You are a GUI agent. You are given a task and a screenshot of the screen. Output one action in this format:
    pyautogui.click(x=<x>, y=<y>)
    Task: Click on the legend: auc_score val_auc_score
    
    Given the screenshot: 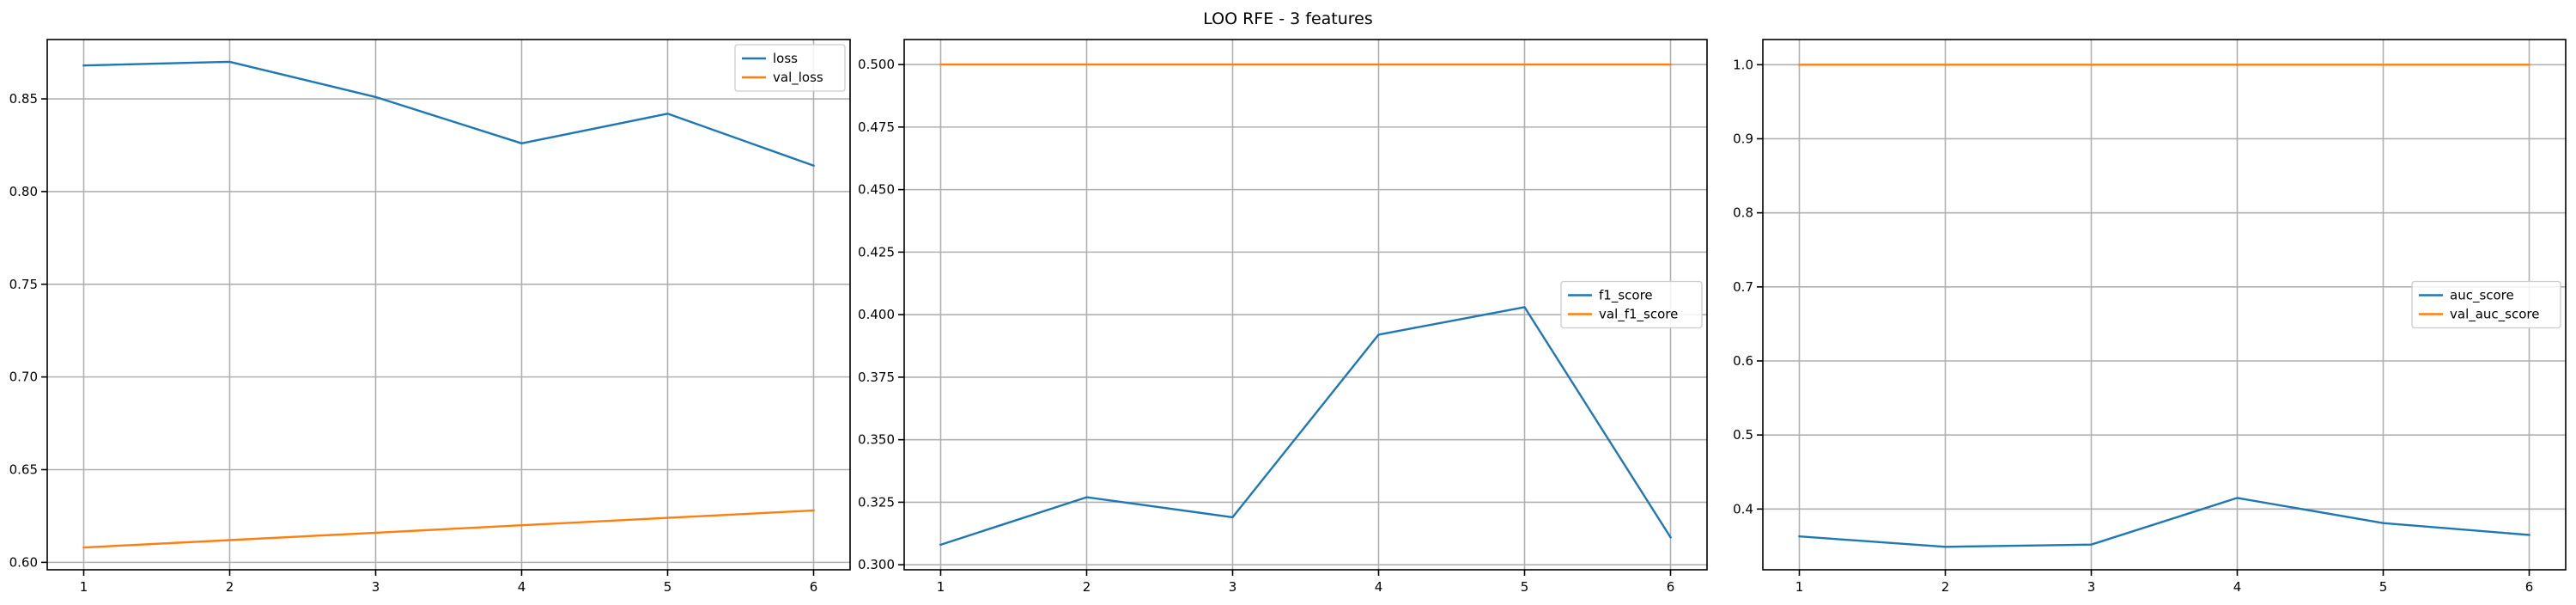 What is the action you would take?
    pyautogui.click(x=2486, y=304)
    